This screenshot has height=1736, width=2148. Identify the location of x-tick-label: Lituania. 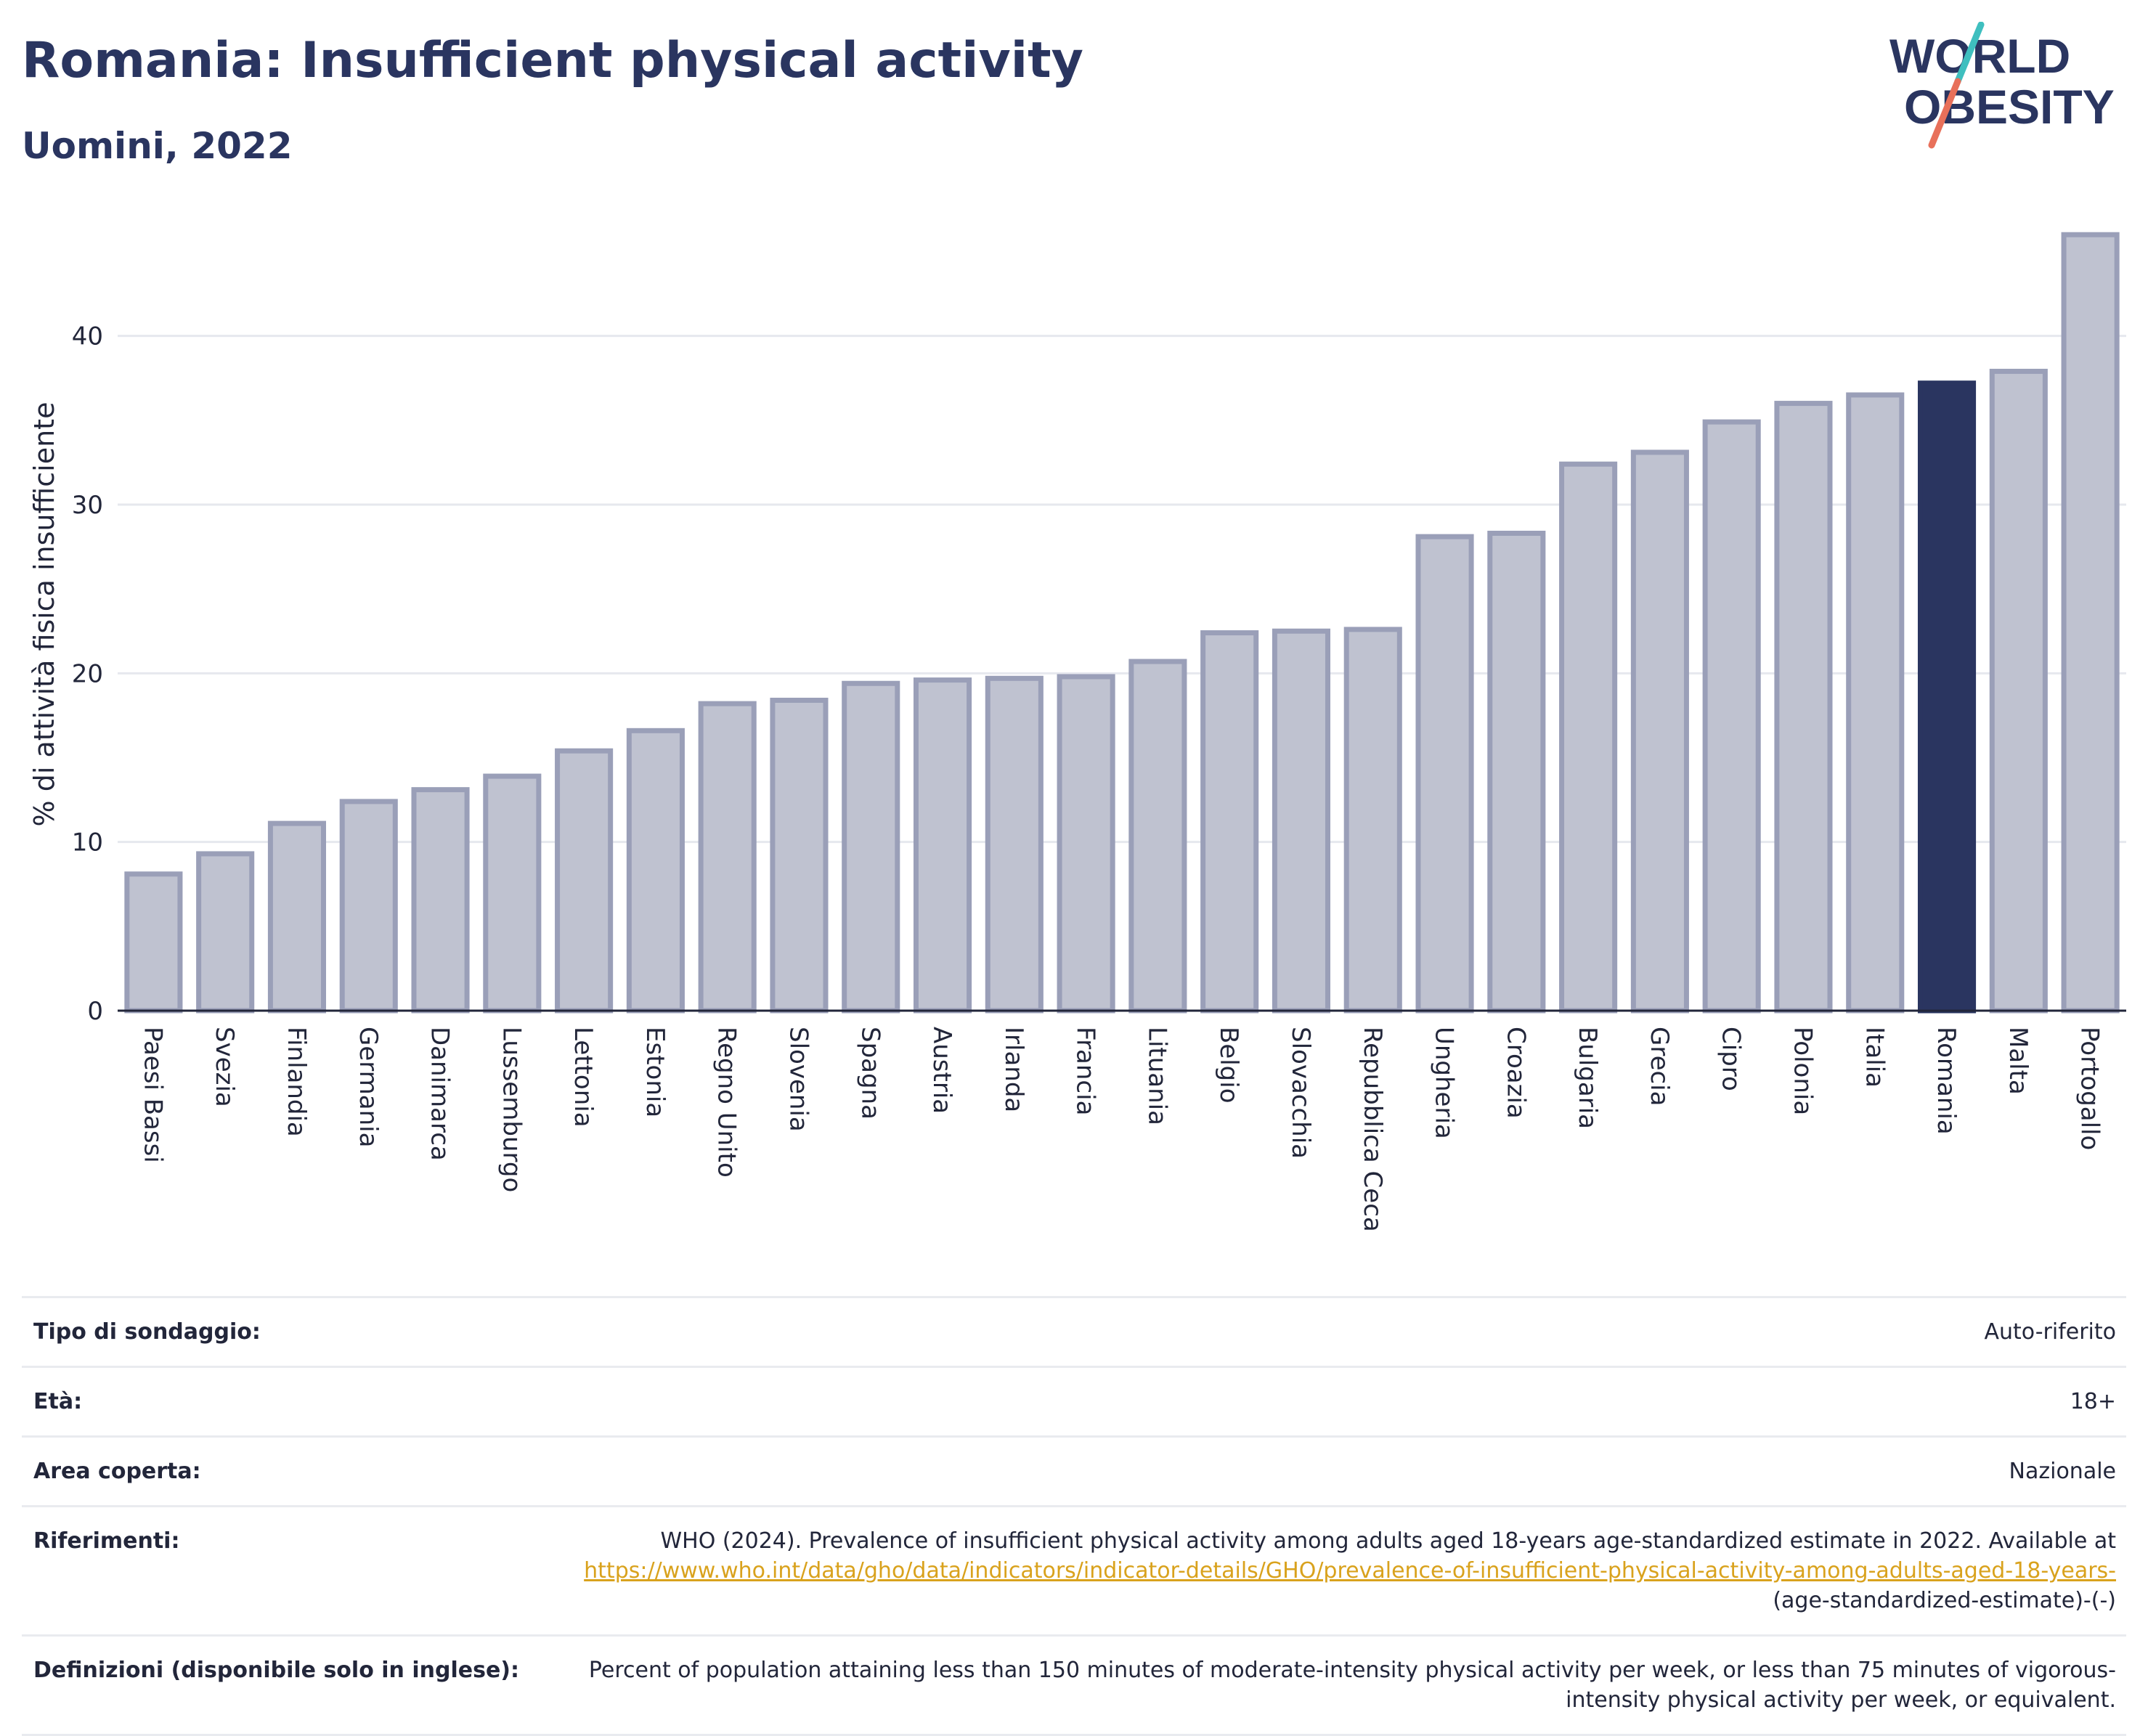
(1156, 1076).